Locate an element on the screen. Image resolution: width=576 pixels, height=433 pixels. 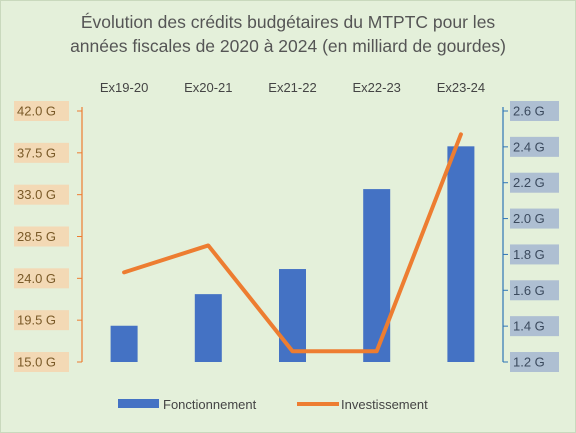
category-label-4: Ex22-23 is located at coordinates (376, 87).